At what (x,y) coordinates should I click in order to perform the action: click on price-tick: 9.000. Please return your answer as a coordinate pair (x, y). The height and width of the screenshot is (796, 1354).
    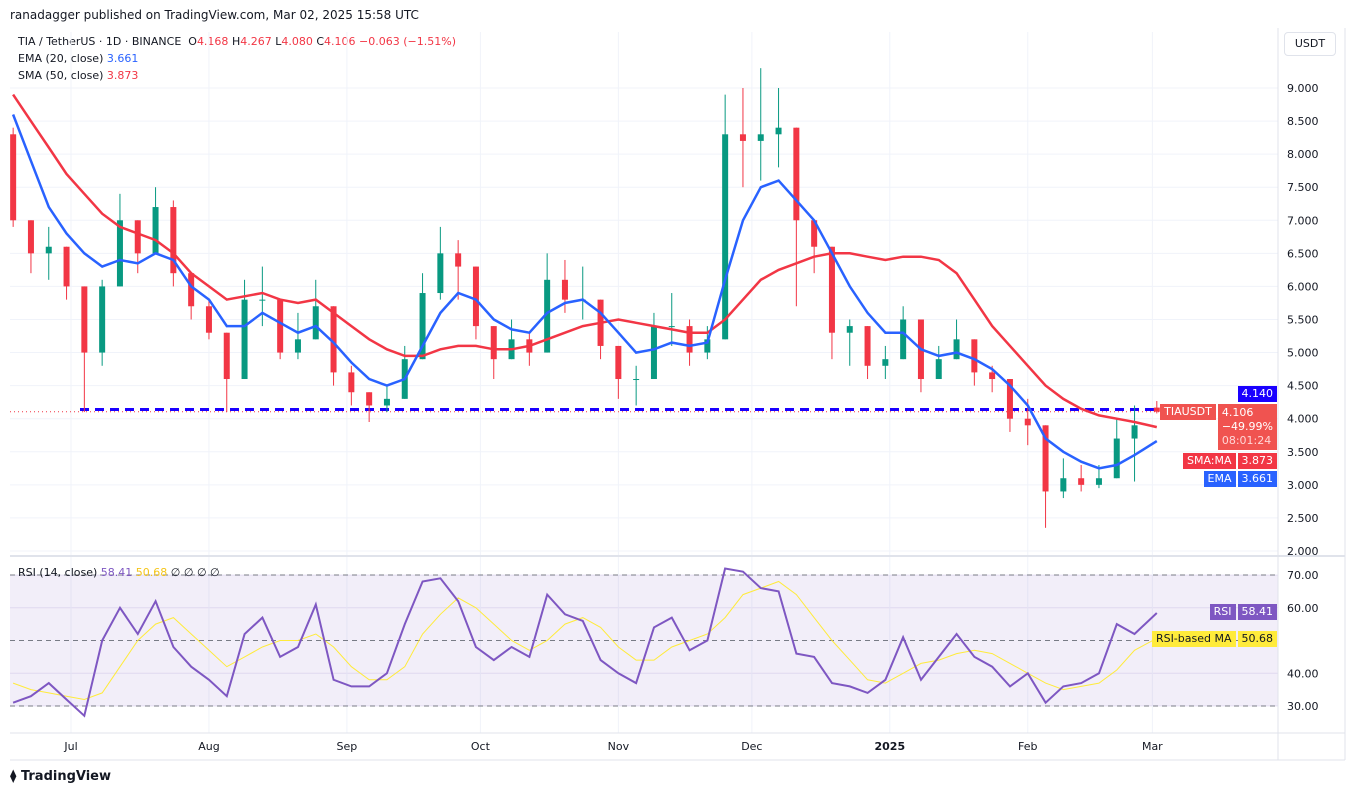
    Looking at the image, I should click on (1303, 88).